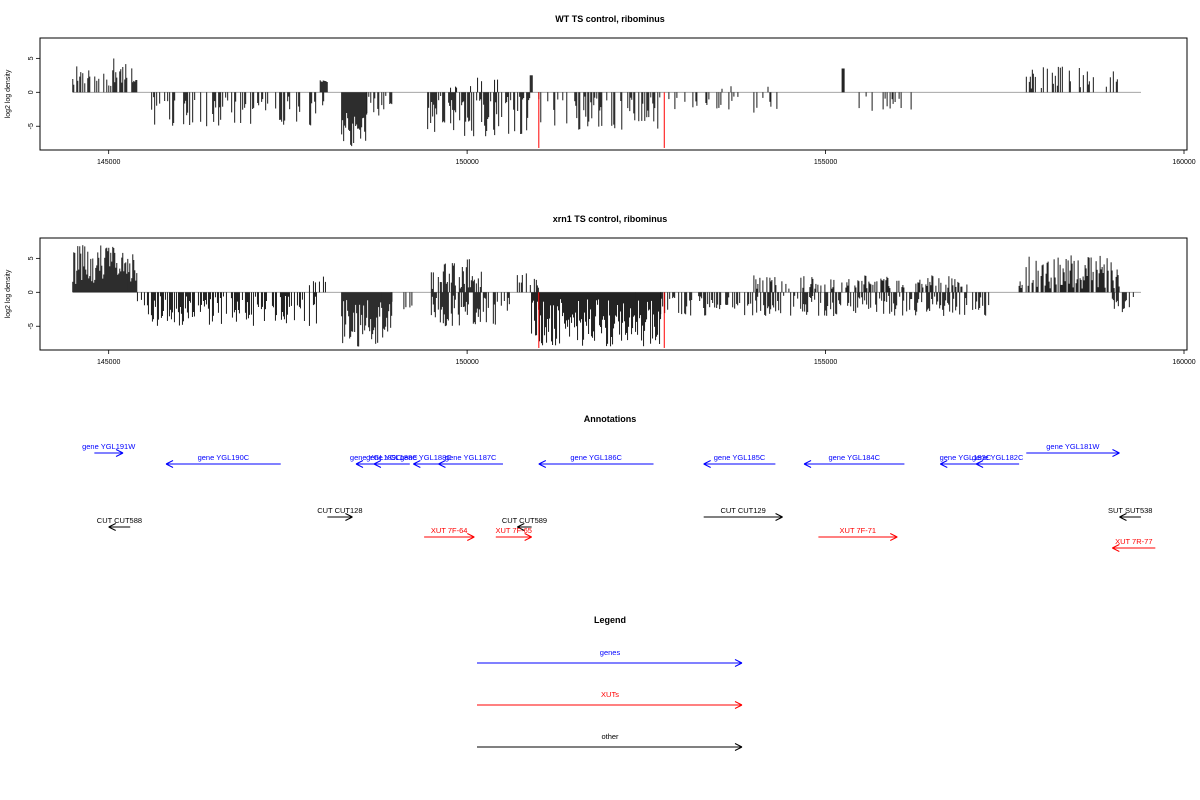  I want to click on legend-arrow-XUTs, so click(610, 705).